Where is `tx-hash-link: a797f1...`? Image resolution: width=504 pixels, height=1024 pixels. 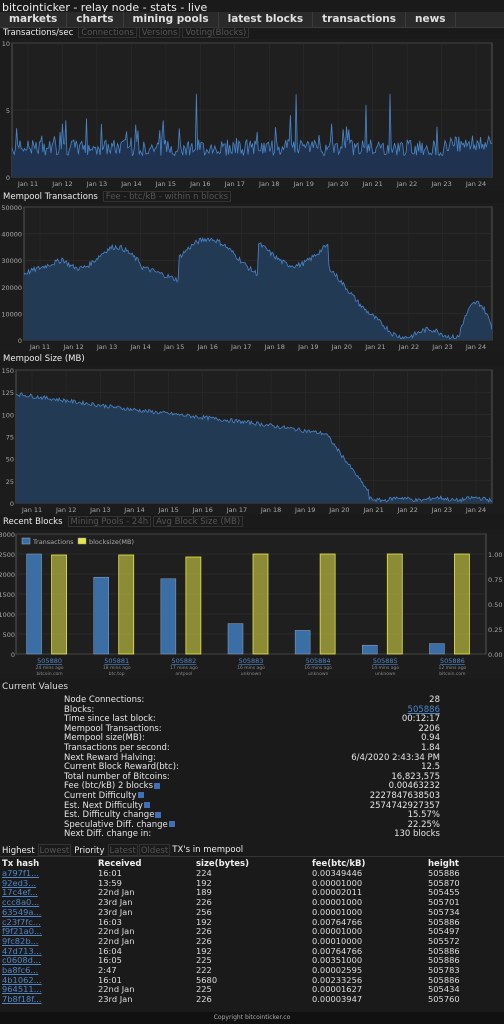 tx-hash-link: a797f1... is located at coordinates (21, 873).